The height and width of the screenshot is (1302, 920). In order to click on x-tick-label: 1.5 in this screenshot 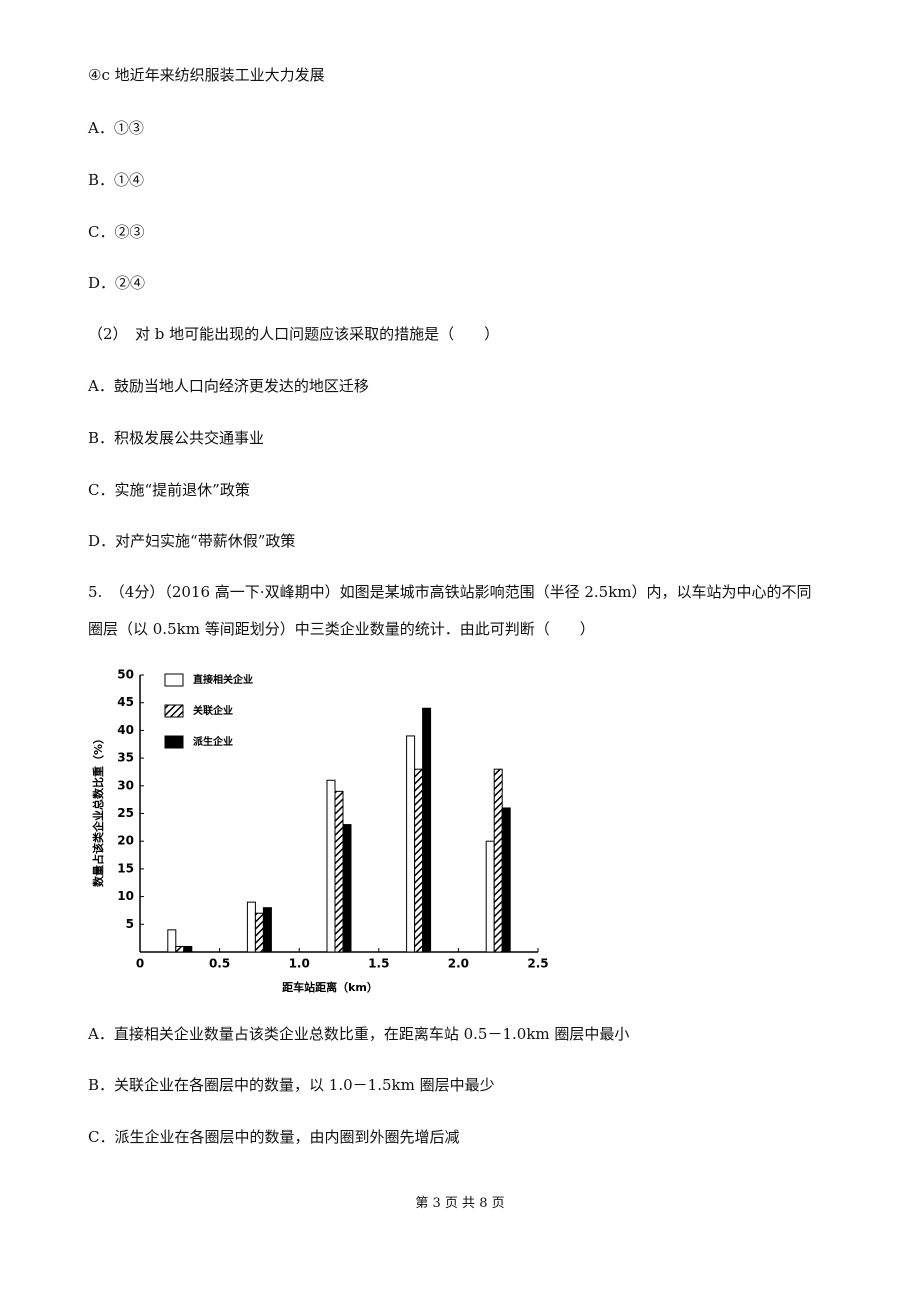, I will do `click(378, 964)`.